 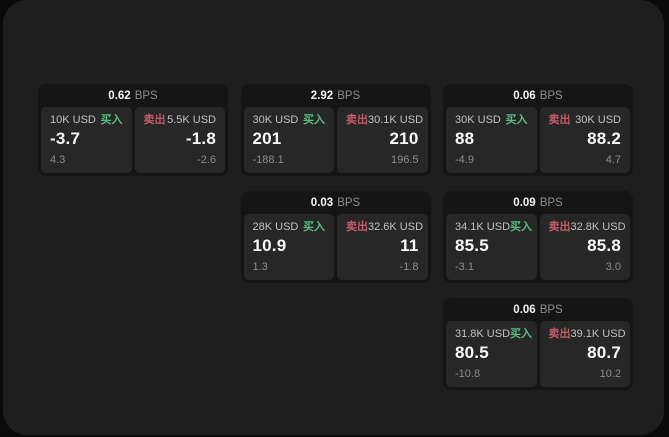 What do you see at coordinates (179, 140) in the screenshot?
I see `sell-panel: 卖出 5.5K USD -1.8 -2.6` at bounding box center [179, 140].